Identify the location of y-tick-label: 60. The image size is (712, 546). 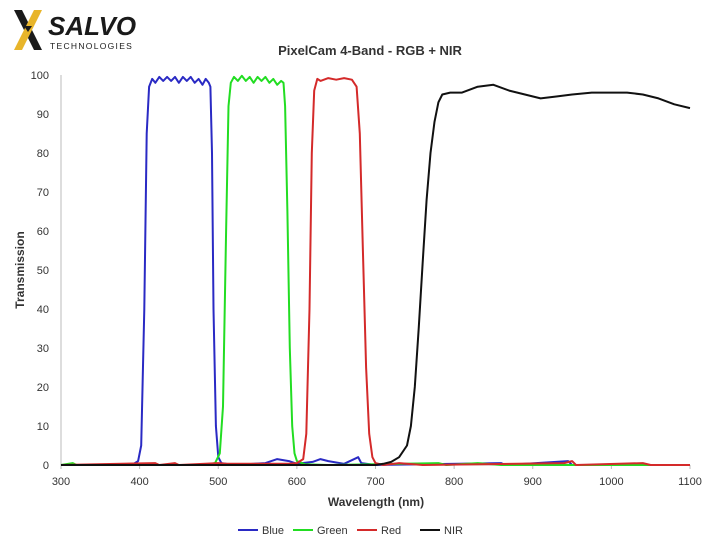
(43, 232).